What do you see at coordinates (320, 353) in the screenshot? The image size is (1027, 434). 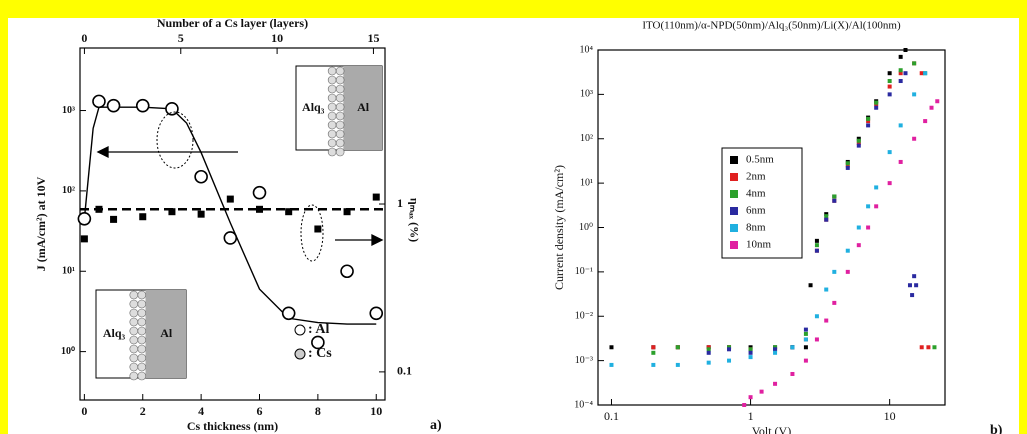 I see `legend-label: : Cs` at bounding box center [320, 353].